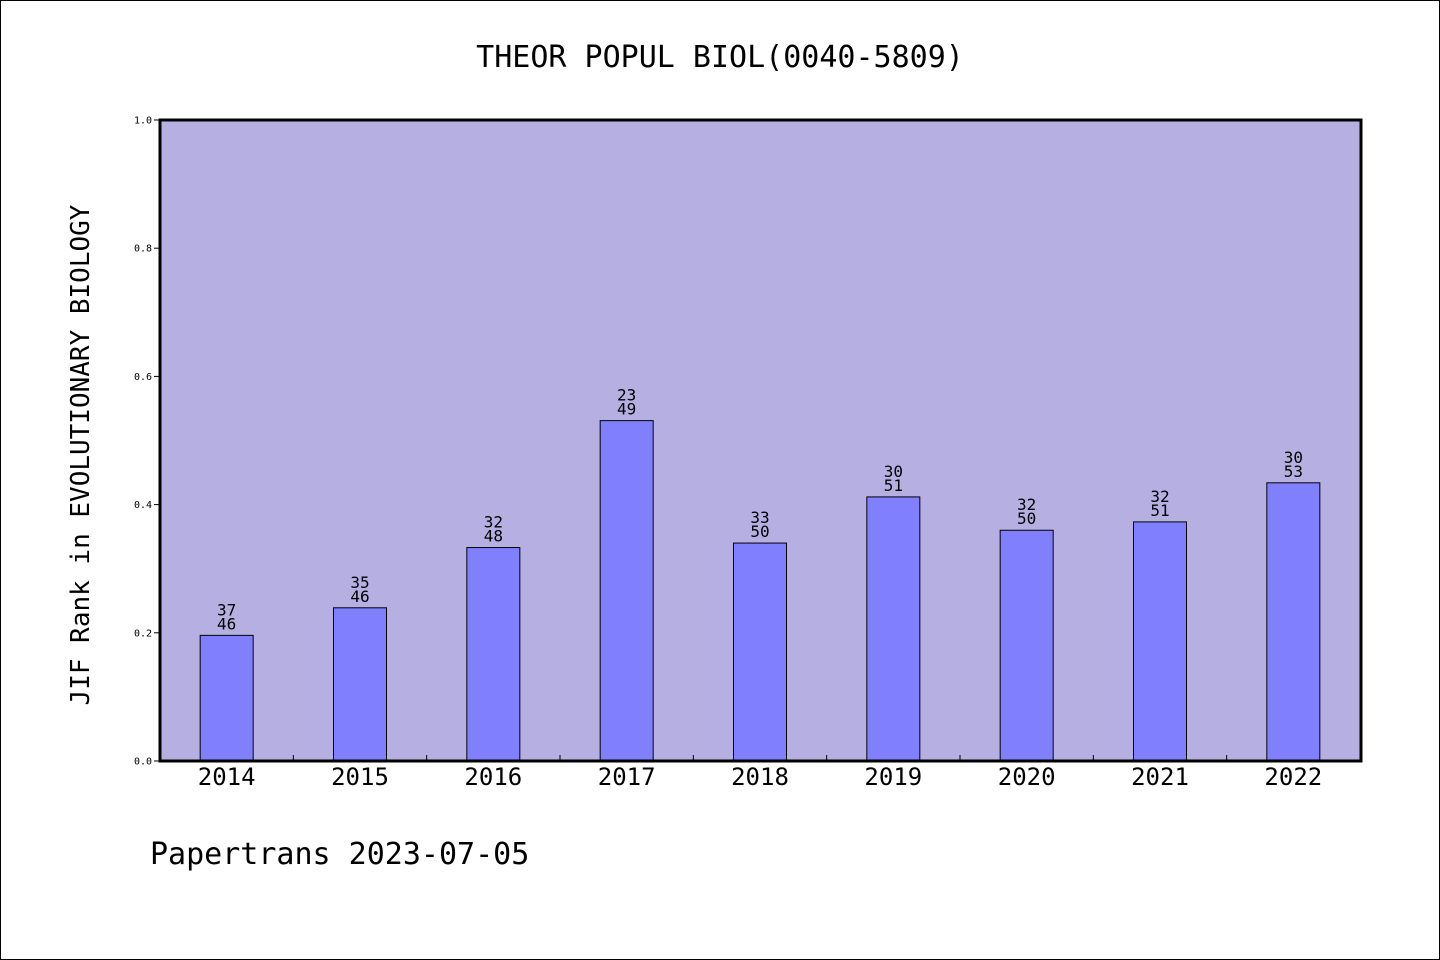 The height and width of the screenshot is (960, 1440). I want to click on y-tick-label: 0.2, so click(143, 633).